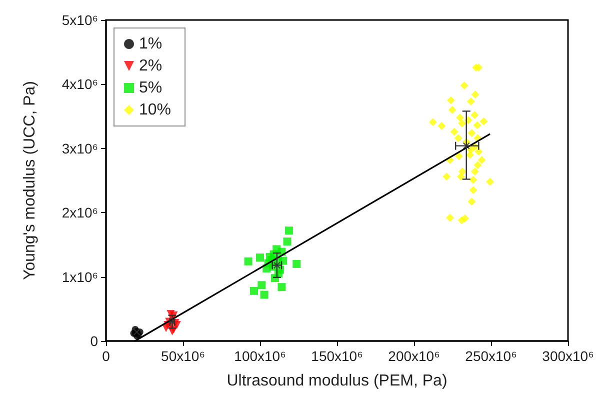  I want to click on x-tick-label: 200x10⁶, so click(414, 356).